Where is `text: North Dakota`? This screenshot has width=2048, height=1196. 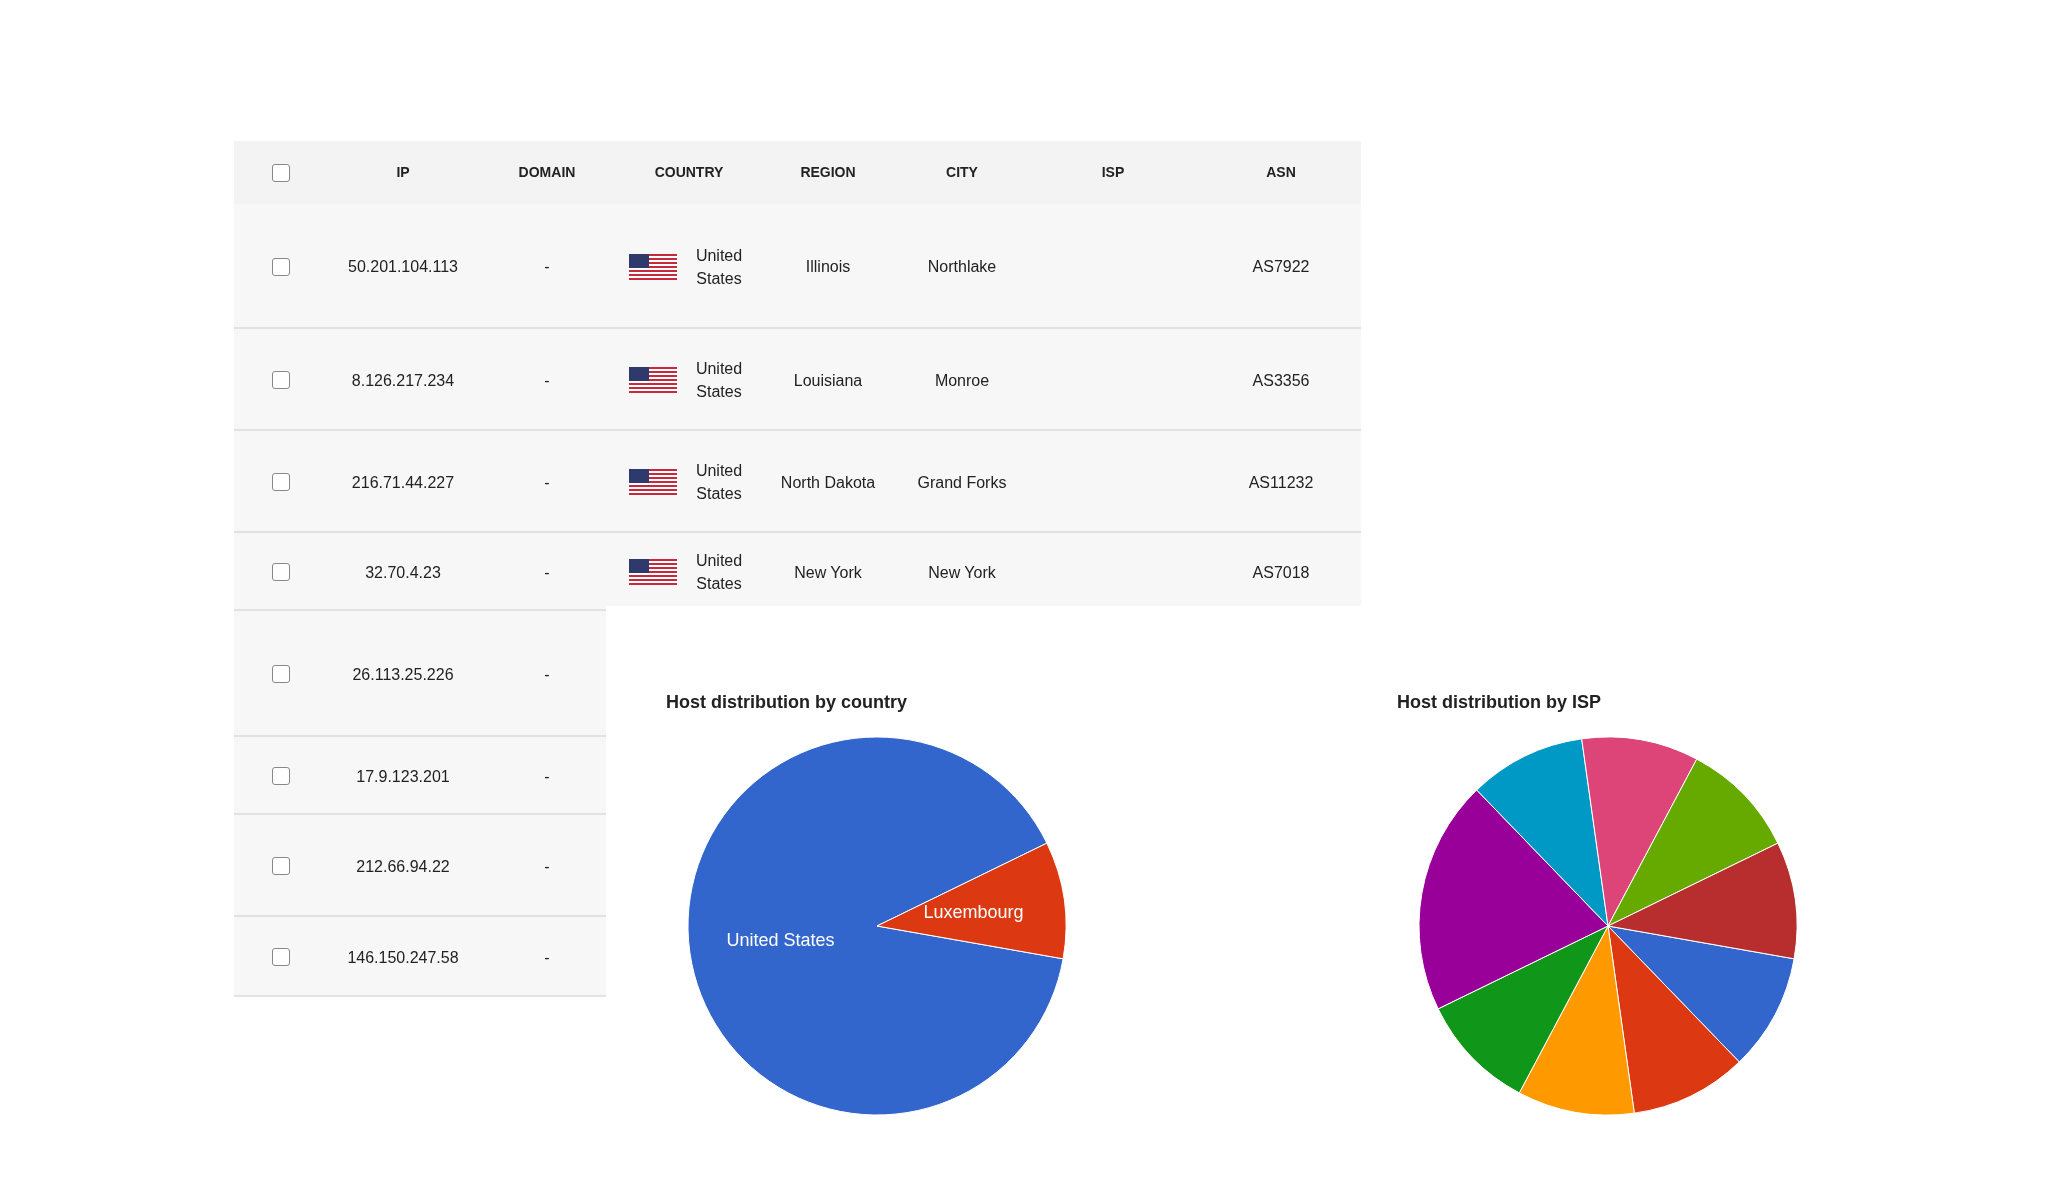 text: North Dakota is located at coordinates (828, 482).